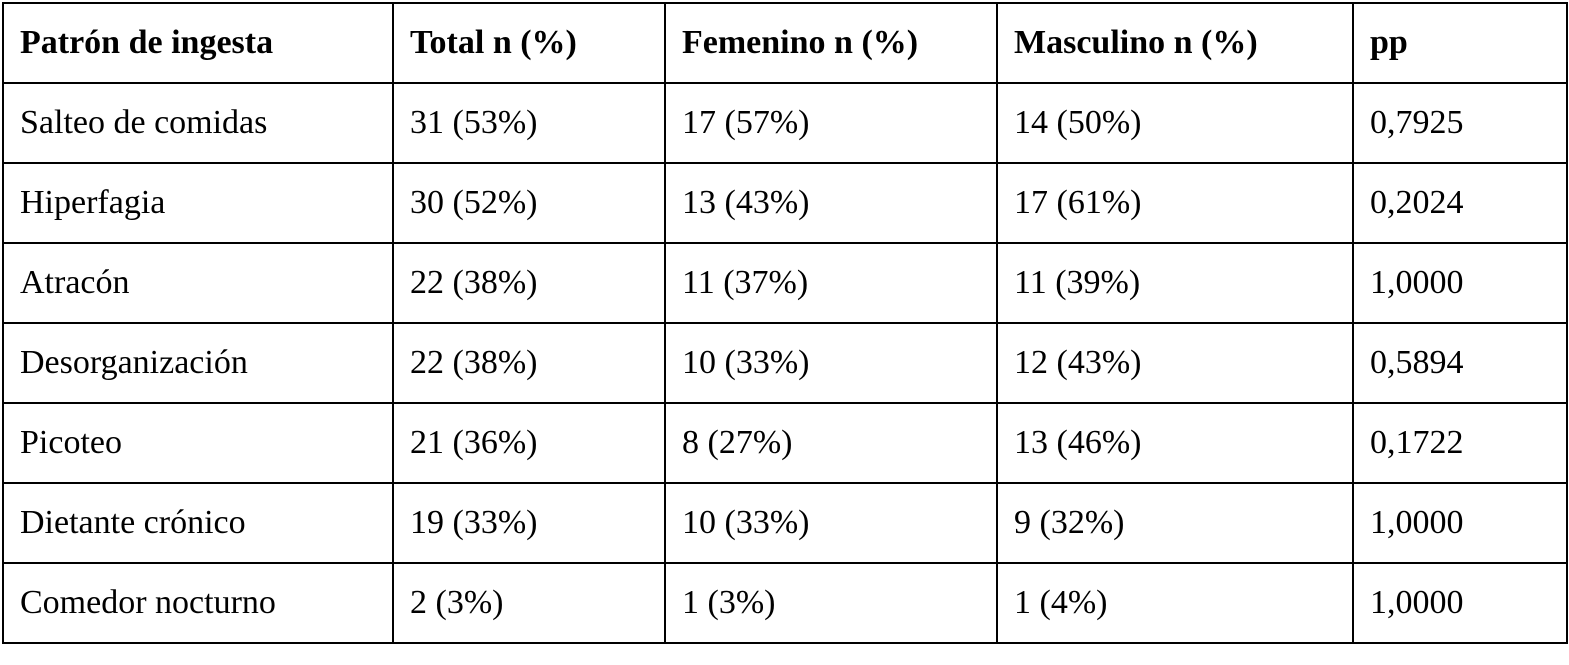 This screenshot has height=665, width=1569. What do you see at coordinates (831, 603) in the screenshot?
I see `table-cell: 1 (3%)` at bounding box center [831, 603].